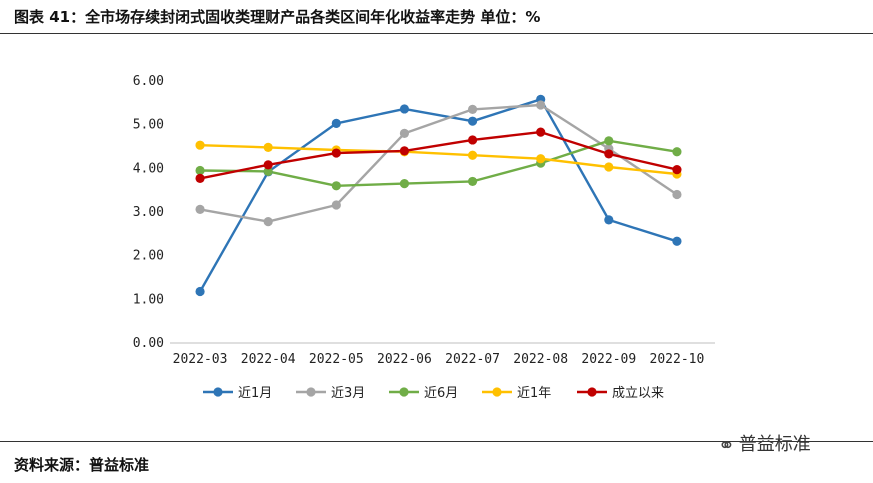  I want to click on x-tick-label: 2022-09, so click(608, 359).